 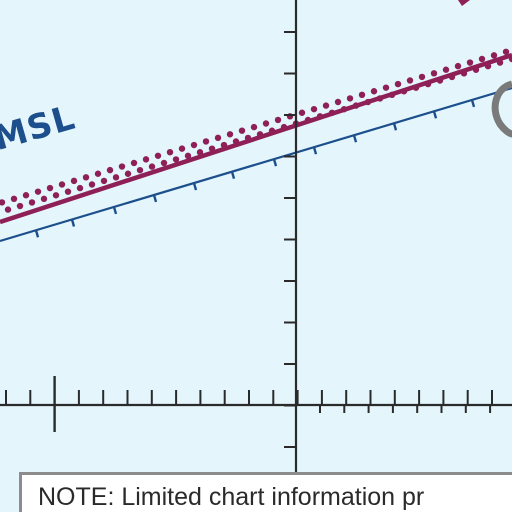 I want to click on chart-note-text: NOTE: Limited chart information pr, so click(x=231, y=497).